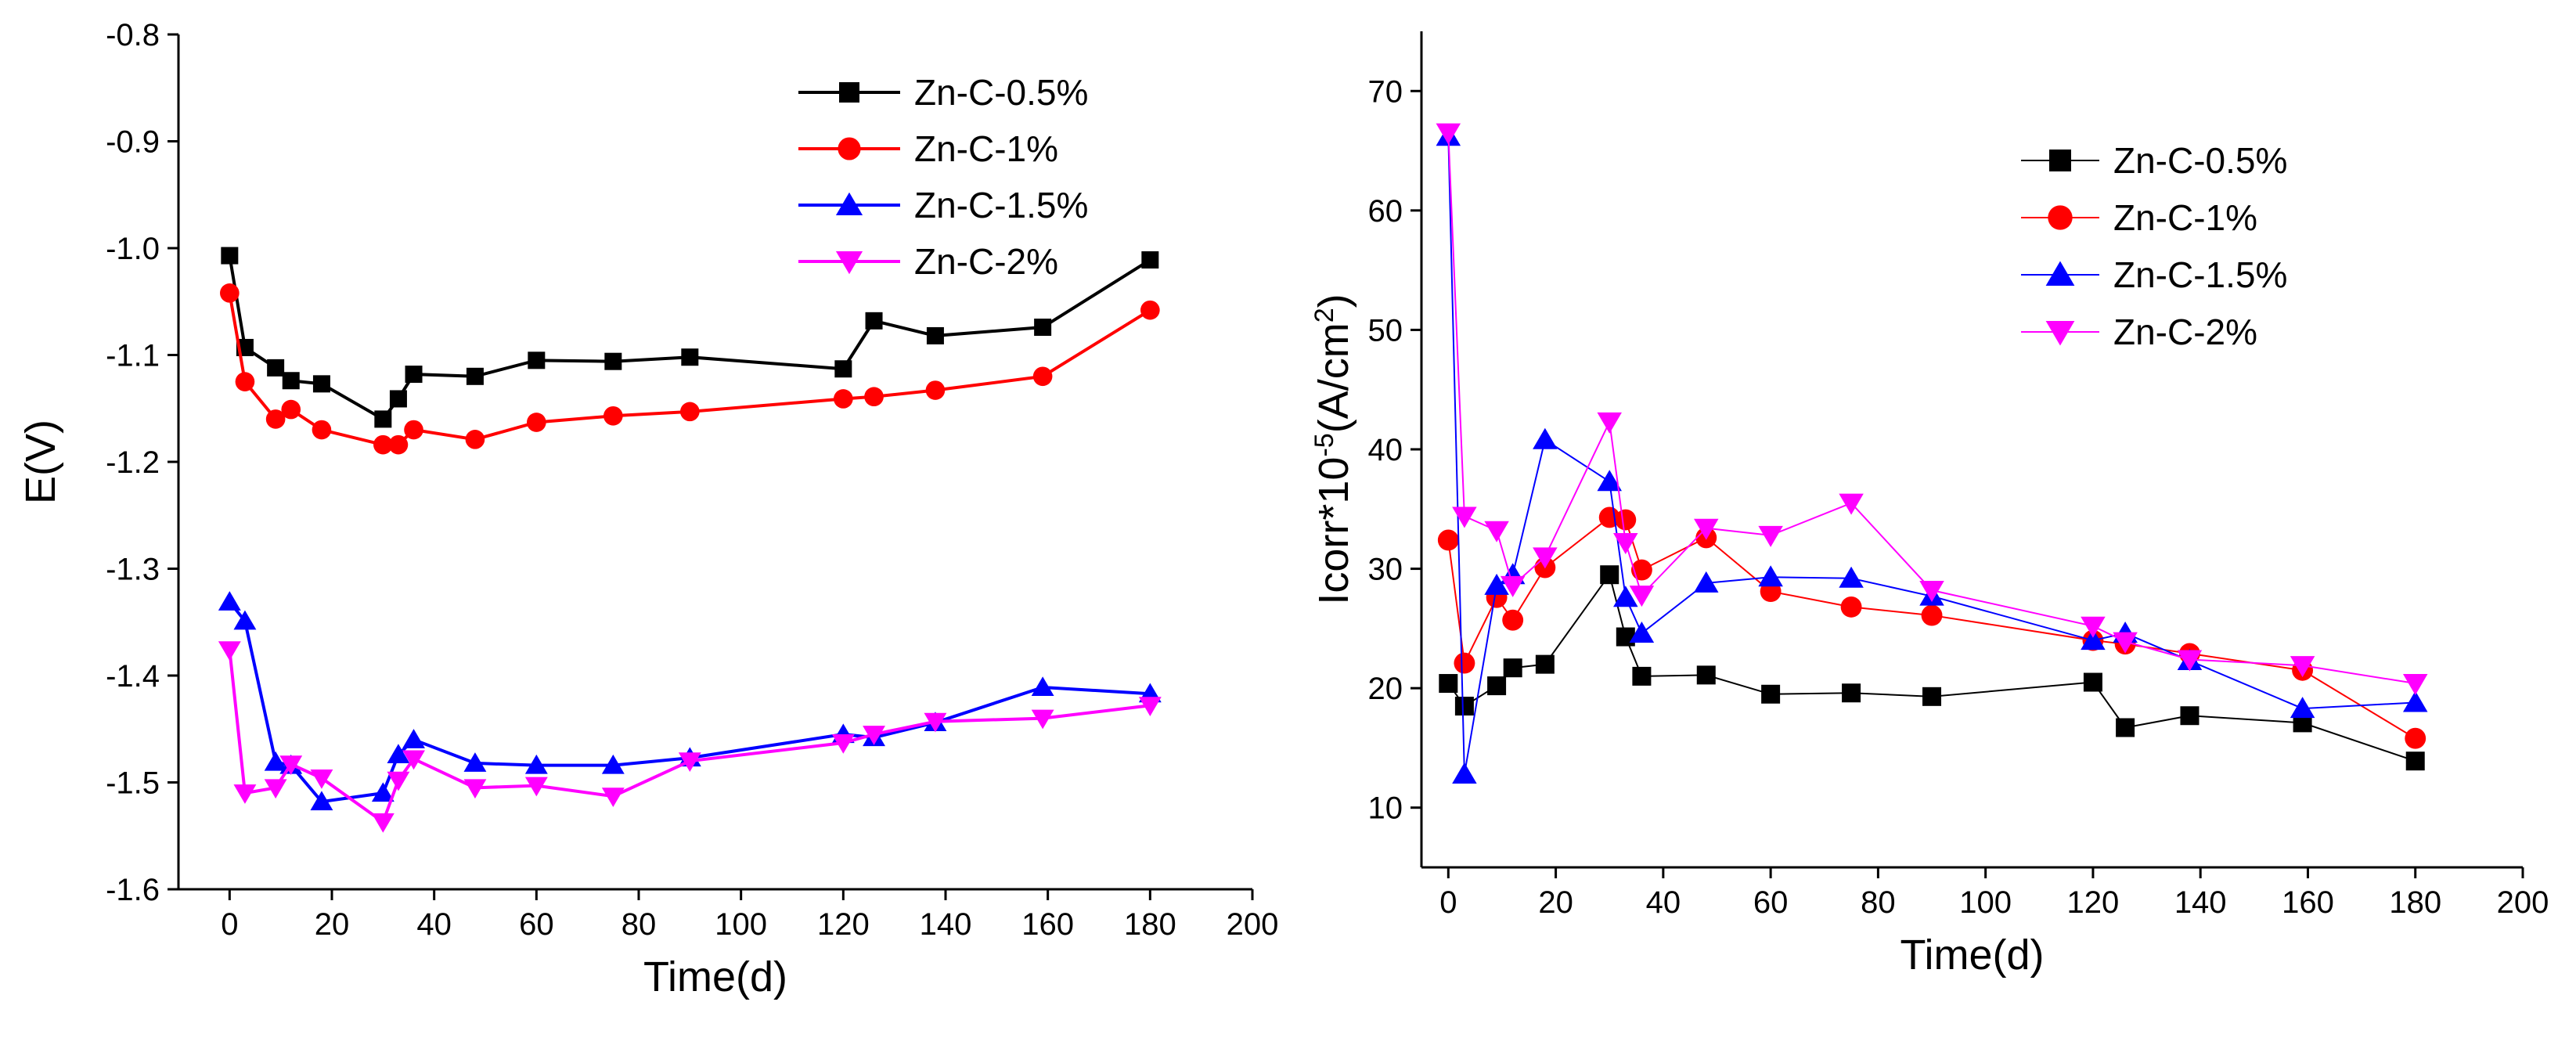 Image resolution: width=2576 pixels, height=1038 pixels. What do you see at coordinates (1555, 903) in the screenshot?
I see `right-x-tick-label: 20` at bounding box center [1555, 903].